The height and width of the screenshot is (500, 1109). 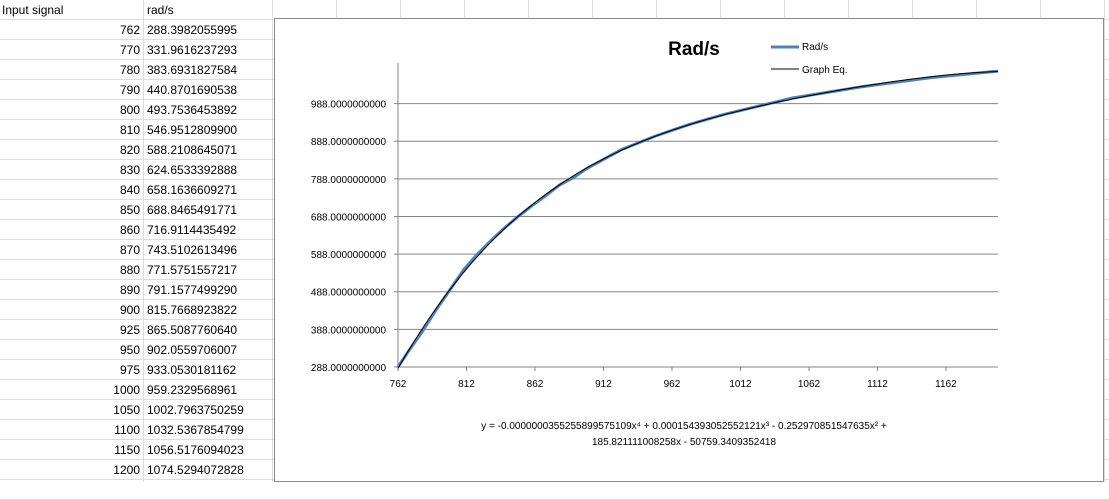 I want to click on cell-input-signal: 860, so click(x=100, y=230).